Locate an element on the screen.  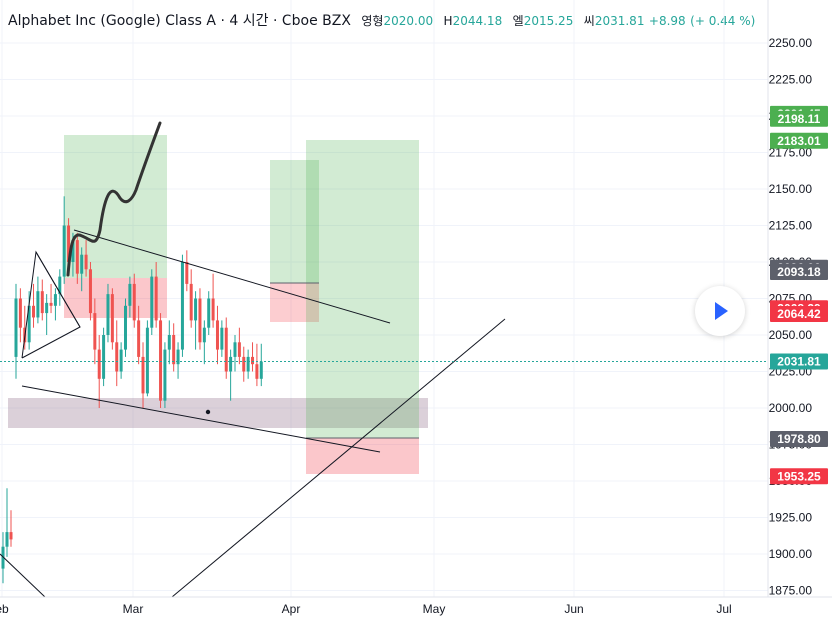
y-tick-label: 2000.00 is located at coordinates (791, 408).